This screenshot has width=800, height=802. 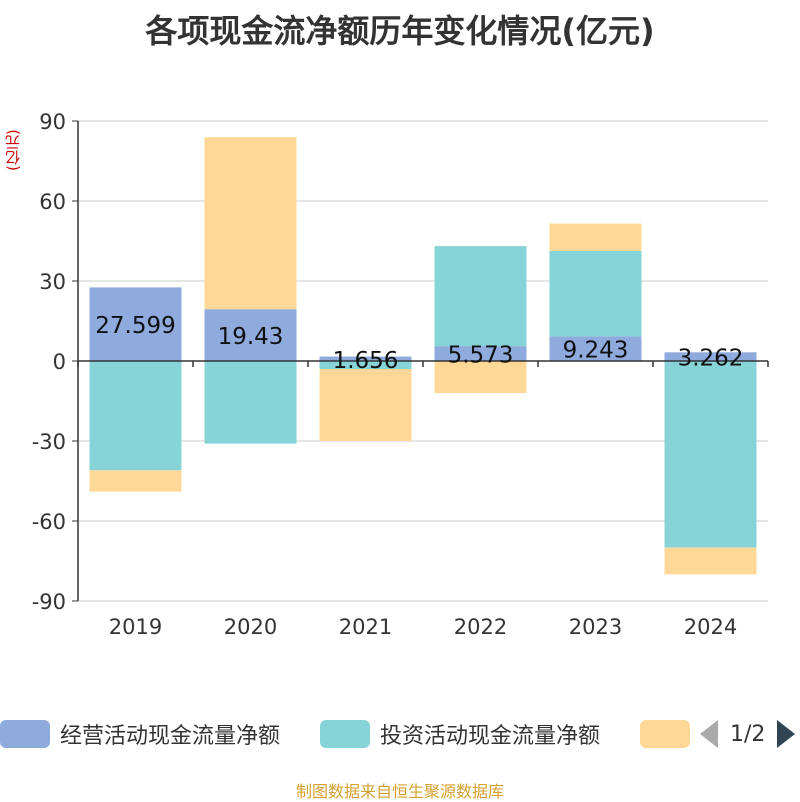 What do you see at coordinates (400, 31) in the screenshot?
I see `chart-title: 各项现金流净额历年变化情况(亿元)` at bounding box center [400, 31].